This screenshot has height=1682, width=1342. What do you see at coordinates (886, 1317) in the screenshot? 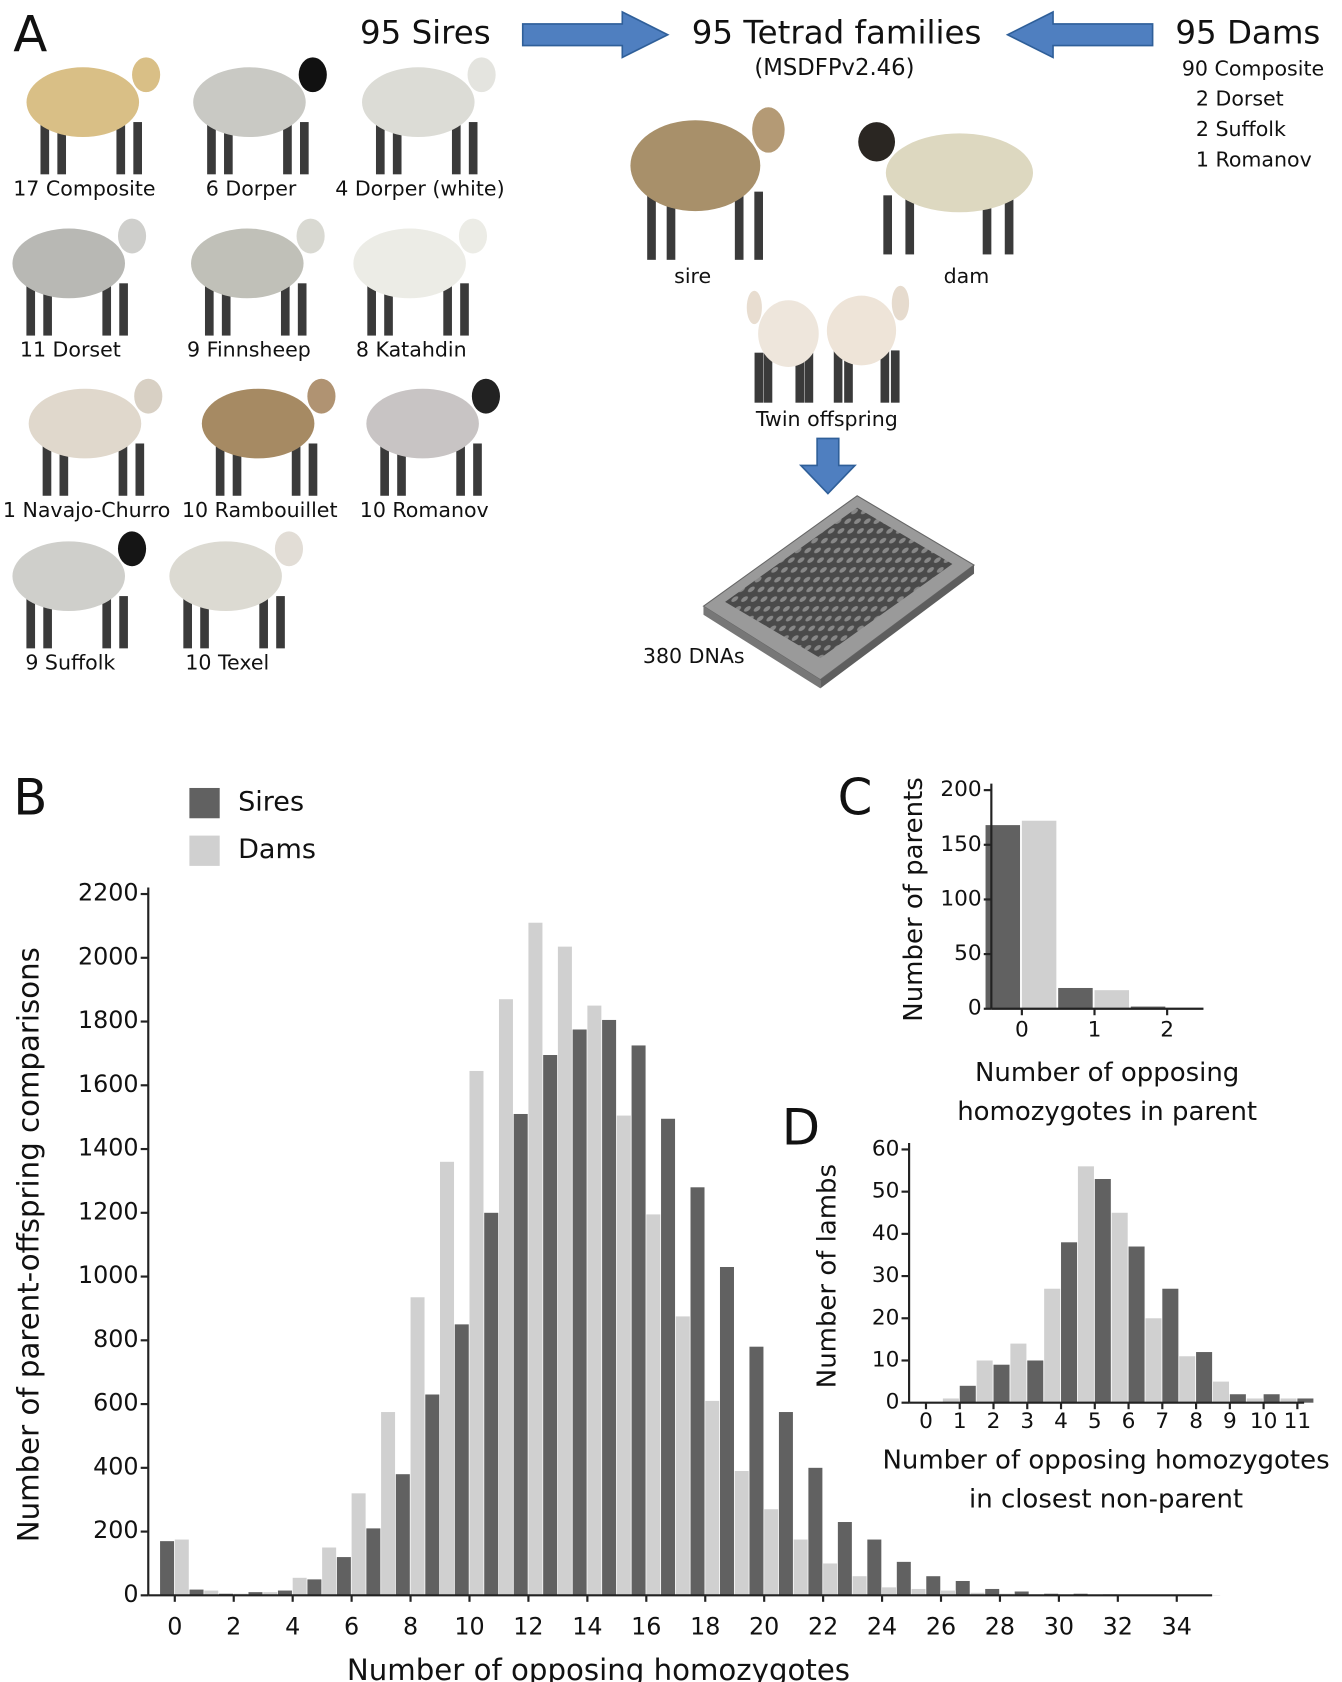
I see `y-tick-label: 20` at bounding box center [886, 1317].